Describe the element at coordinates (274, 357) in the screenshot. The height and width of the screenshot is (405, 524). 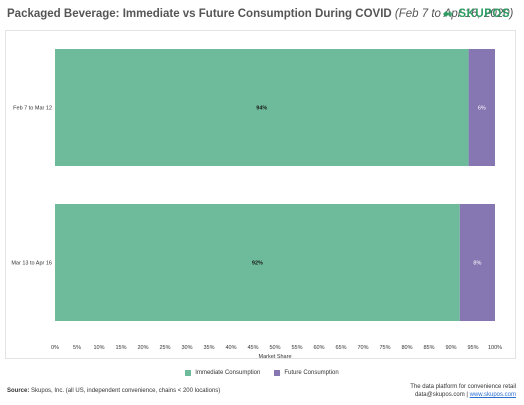
I see `x-axis-label: Market Share` at that location.